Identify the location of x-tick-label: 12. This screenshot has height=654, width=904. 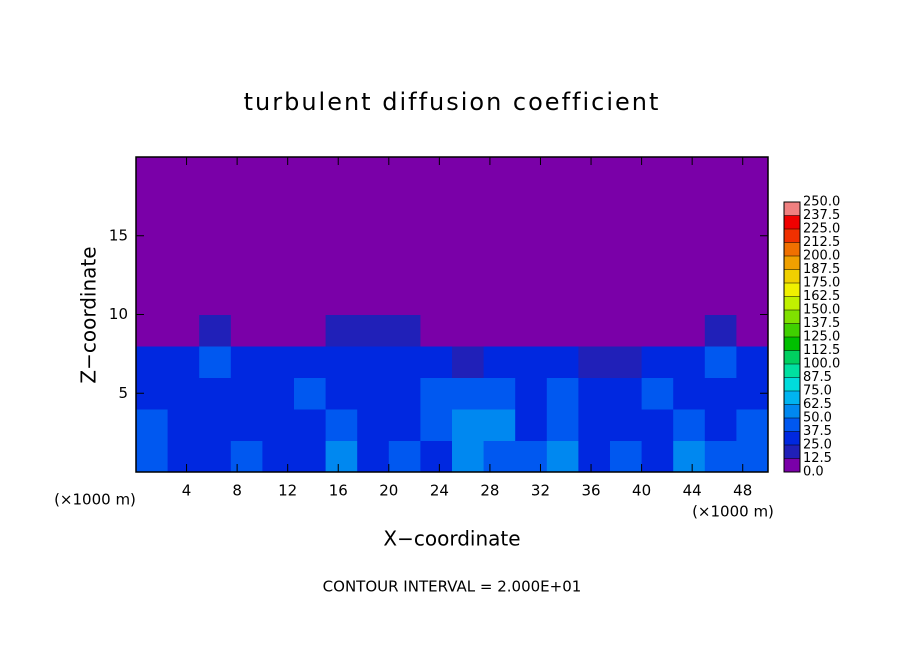
(287, 491).